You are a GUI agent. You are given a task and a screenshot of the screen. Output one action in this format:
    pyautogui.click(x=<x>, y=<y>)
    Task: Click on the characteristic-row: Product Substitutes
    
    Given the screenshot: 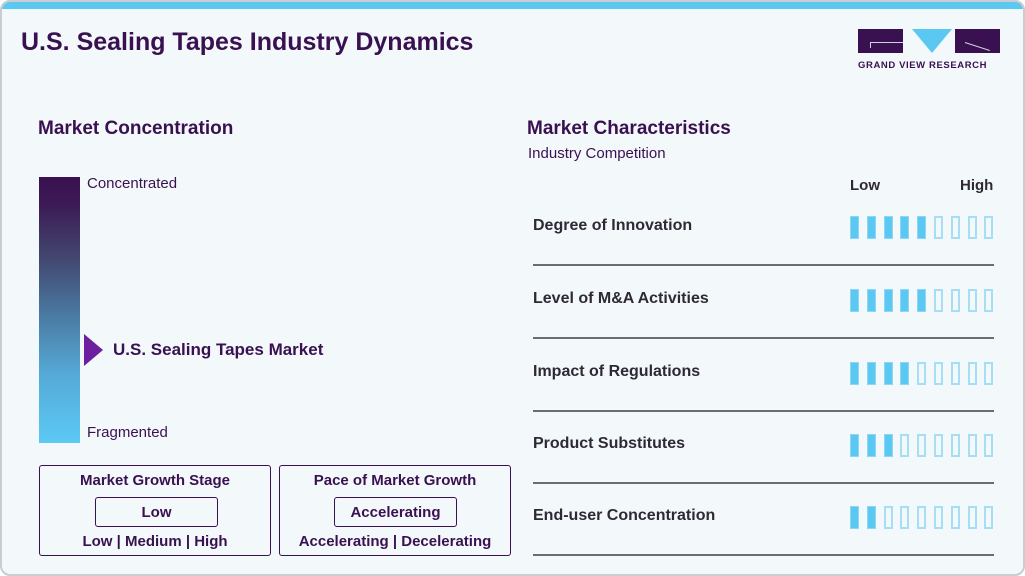 What is the action you would take?
    pyautogui.click(x=763, y=461)
    